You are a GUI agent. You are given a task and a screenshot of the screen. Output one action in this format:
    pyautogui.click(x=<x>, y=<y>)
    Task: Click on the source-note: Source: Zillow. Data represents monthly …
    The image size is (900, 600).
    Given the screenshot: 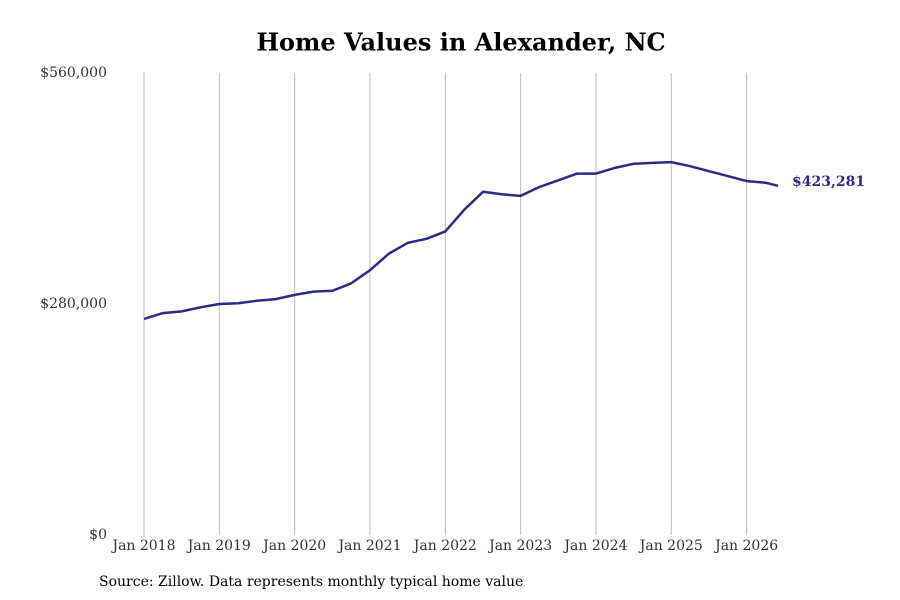 What is the action you would take?
    pyautogui.click(x=311, y=582)
    